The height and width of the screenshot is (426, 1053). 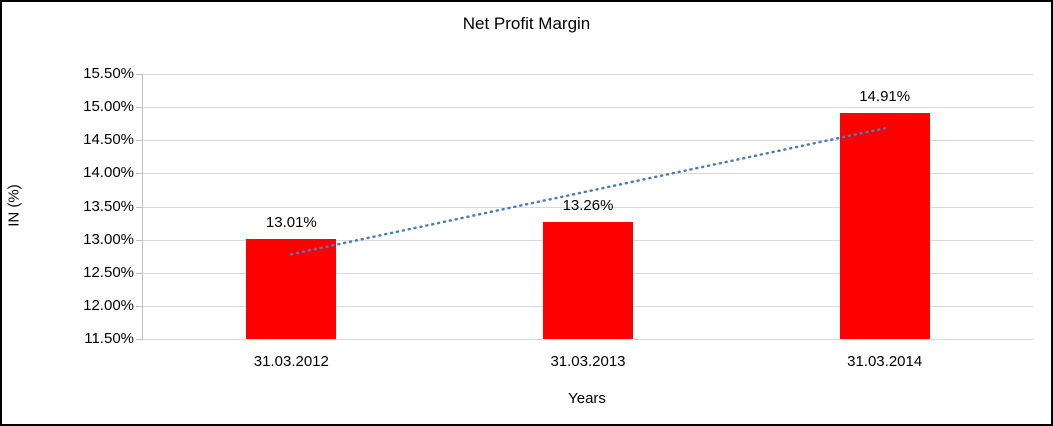 What do you see at coordinates (109, 338) in the screenshot?
I see `y-tick-label: 11.50%` at bounding box center [109, 338].